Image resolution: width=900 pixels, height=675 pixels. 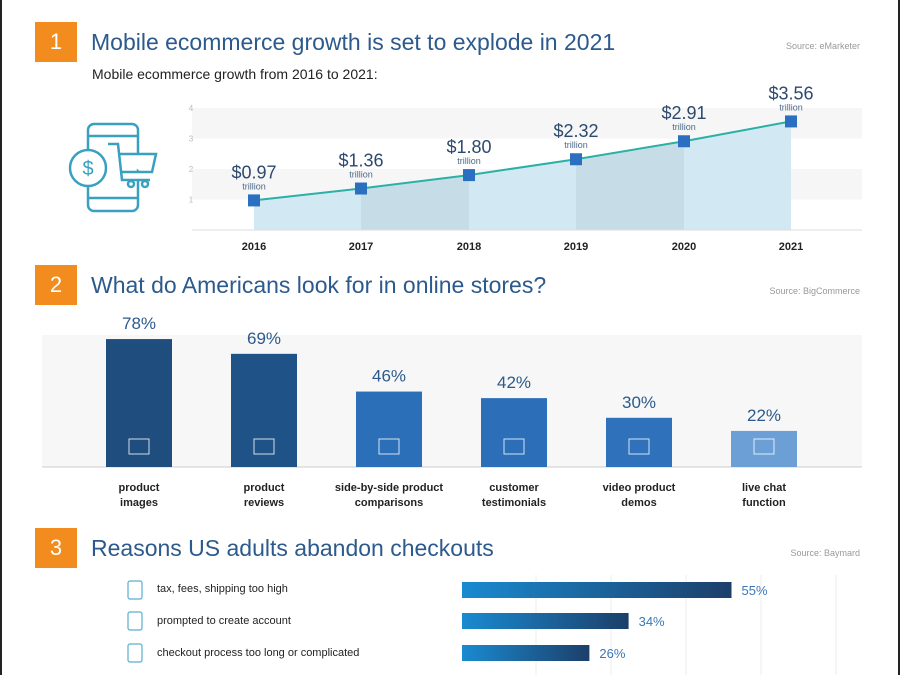 I want to click on reason-label: tax, fees, shipping too high, so click(x=222, y=589).